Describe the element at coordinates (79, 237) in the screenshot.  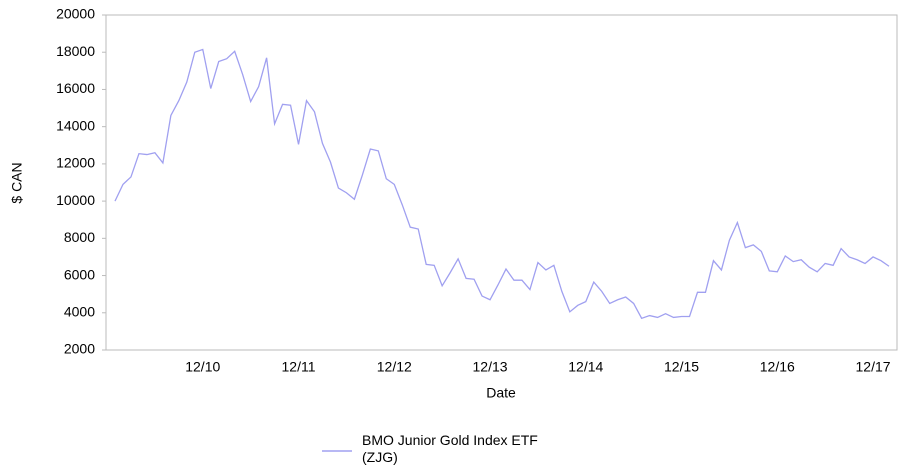
I see `y-tick-label: 8000` at that location.